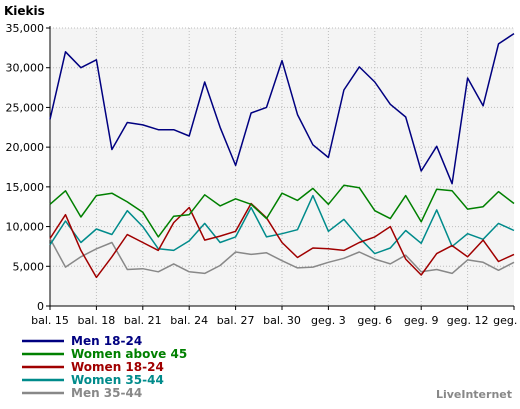 This screenshot has height=409, width=520. I want to click on x-tick-label: geg. 3, so click(328, 320).